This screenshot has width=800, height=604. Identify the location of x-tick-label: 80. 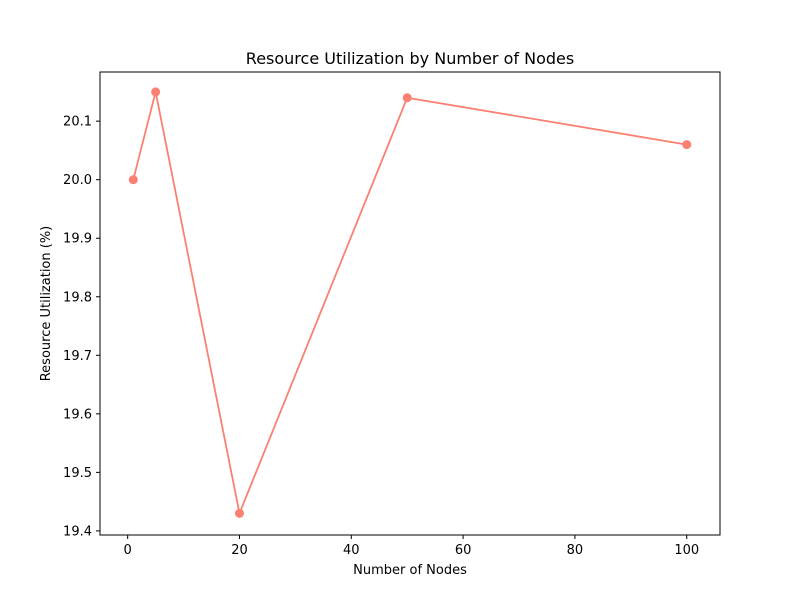
(575, 550).